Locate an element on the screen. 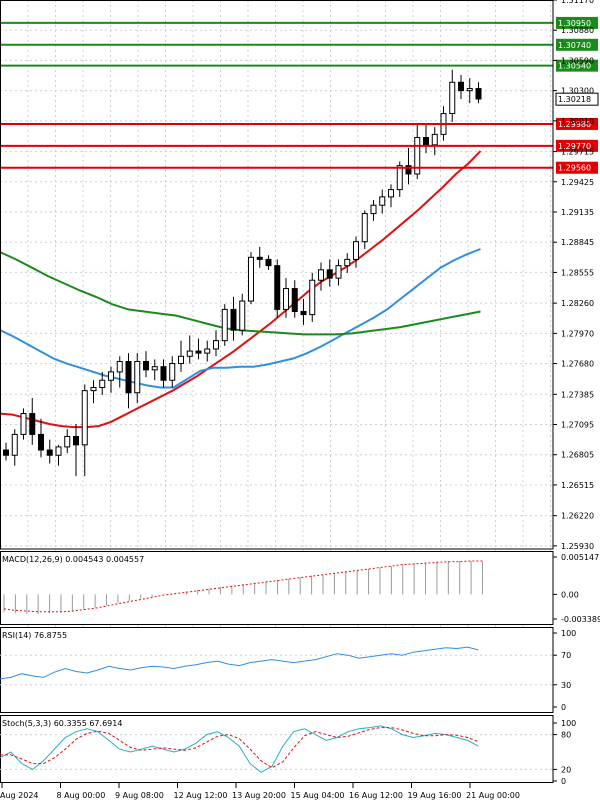 The width and height of the screenshot is (600, 806). rsi-tick-label: 70 is located at coordinates (566, 655).